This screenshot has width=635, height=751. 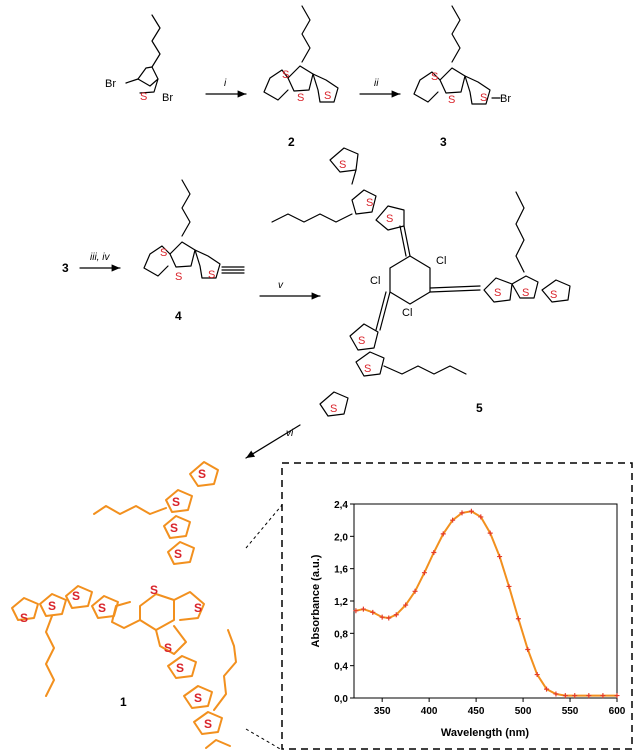 What do you see at coordinates (382, 711) in the screenshot?
I see `x-tick-label: 350` at bounding box center [382, 711].